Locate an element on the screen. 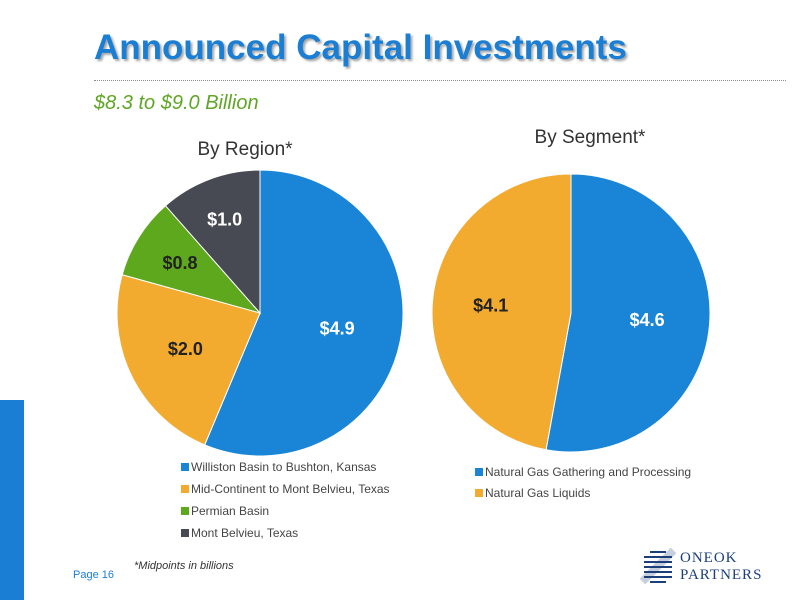 The width and height of the screenshot is (800, 600). data-label: $4.6 is located at coordinates (647, 320).